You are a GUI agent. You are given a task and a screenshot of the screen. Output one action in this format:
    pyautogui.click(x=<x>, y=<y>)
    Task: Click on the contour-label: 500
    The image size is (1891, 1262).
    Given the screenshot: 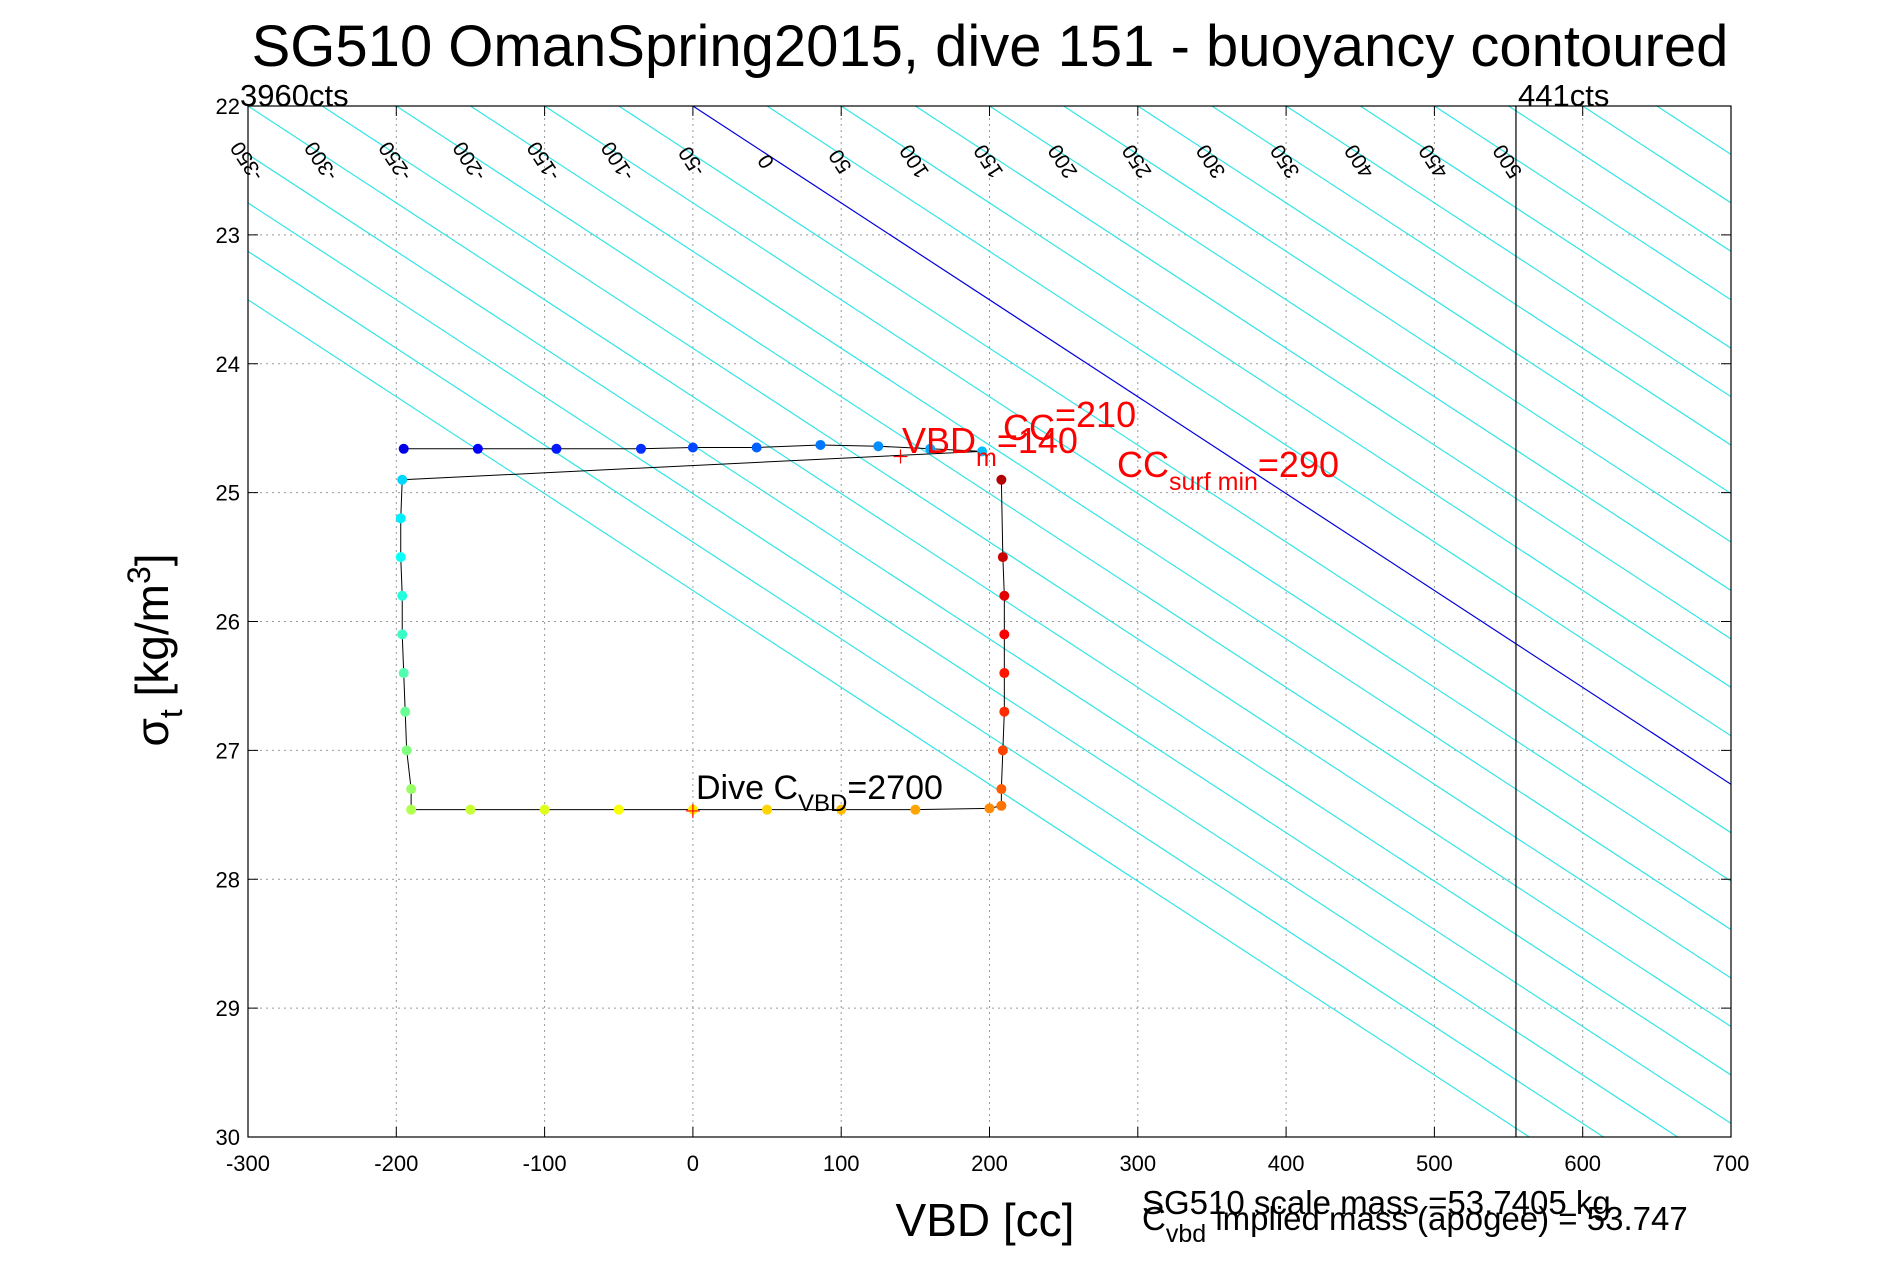 What is the action you would take?
    pyautogui.click(x=1508, y=161)
    